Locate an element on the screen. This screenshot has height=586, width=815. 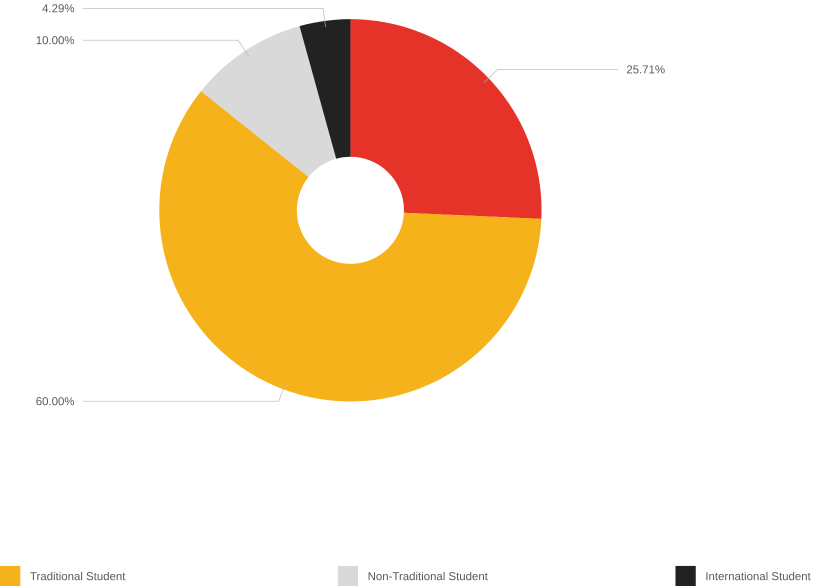
data-label: 10.00% is located at coordinates (55, 40).